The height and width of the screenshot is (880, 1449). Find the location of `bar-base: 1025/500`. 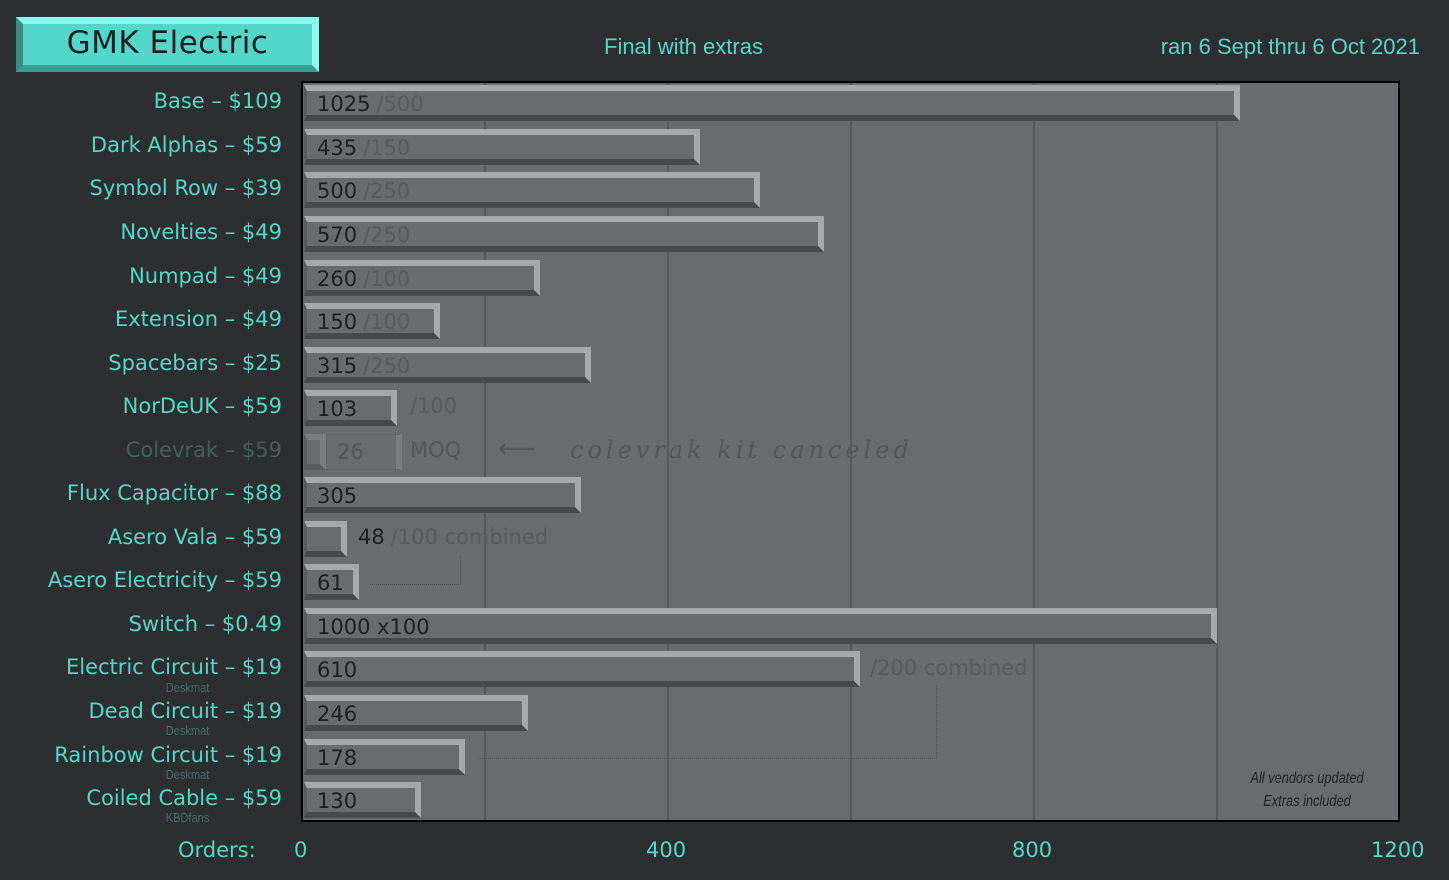

bar-base: 1025/500 is located at coordinates (772, 103).